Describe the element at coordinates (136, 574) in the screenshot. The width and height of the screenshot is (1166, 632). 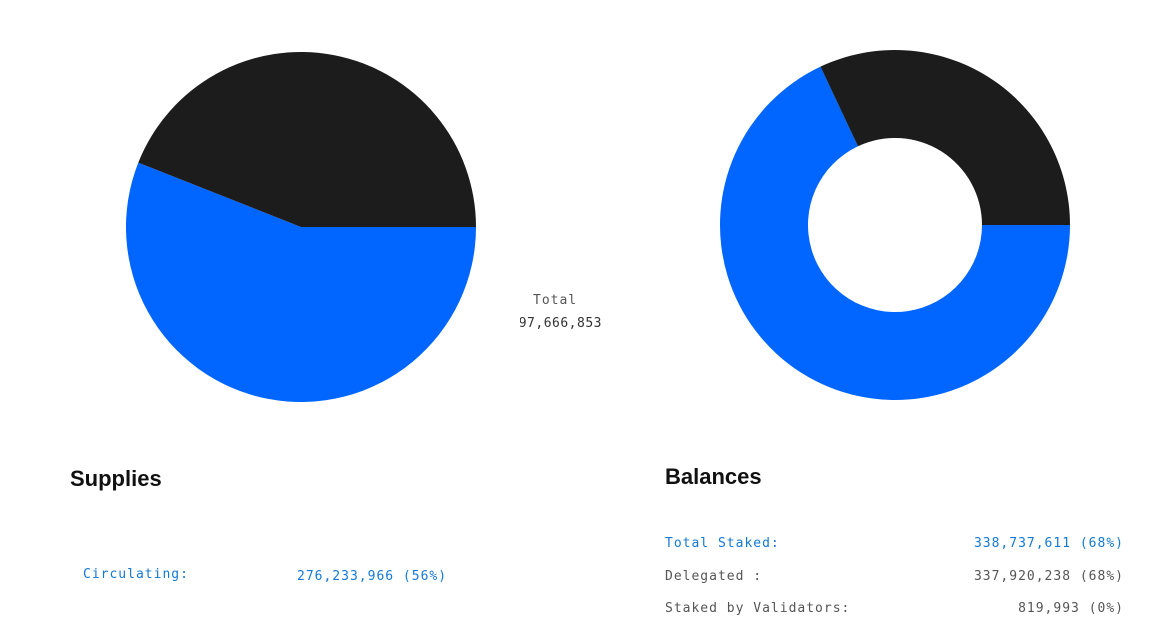
I see `circulating-label: Circulating:` at that location.